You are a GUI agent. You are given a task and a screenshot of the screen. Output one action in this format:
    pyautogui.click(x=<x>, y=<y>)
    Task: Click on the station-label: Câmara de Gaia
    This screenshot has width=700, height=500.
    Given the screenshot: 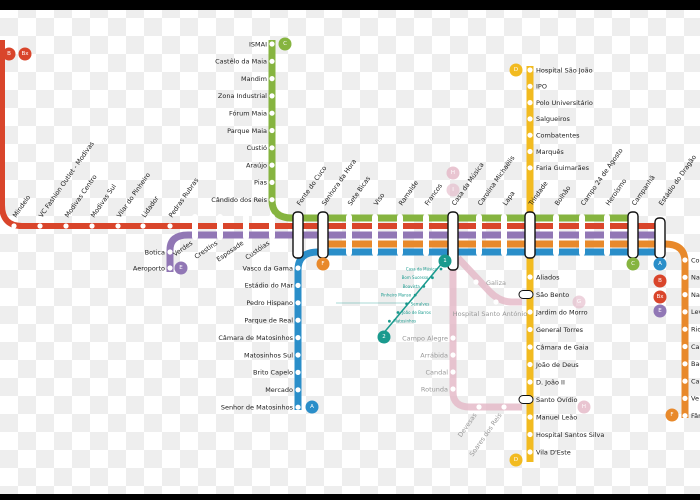 What is the action you would take?
    pyautogui.click(x=562, y=347)
    